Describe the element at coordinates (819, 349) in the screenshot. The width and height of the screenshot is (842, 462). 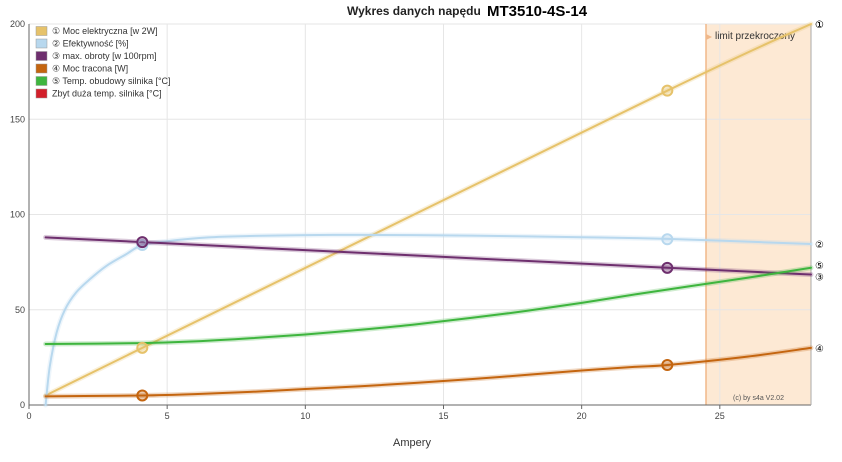
I see `series-end-label-4: ④` at that location.